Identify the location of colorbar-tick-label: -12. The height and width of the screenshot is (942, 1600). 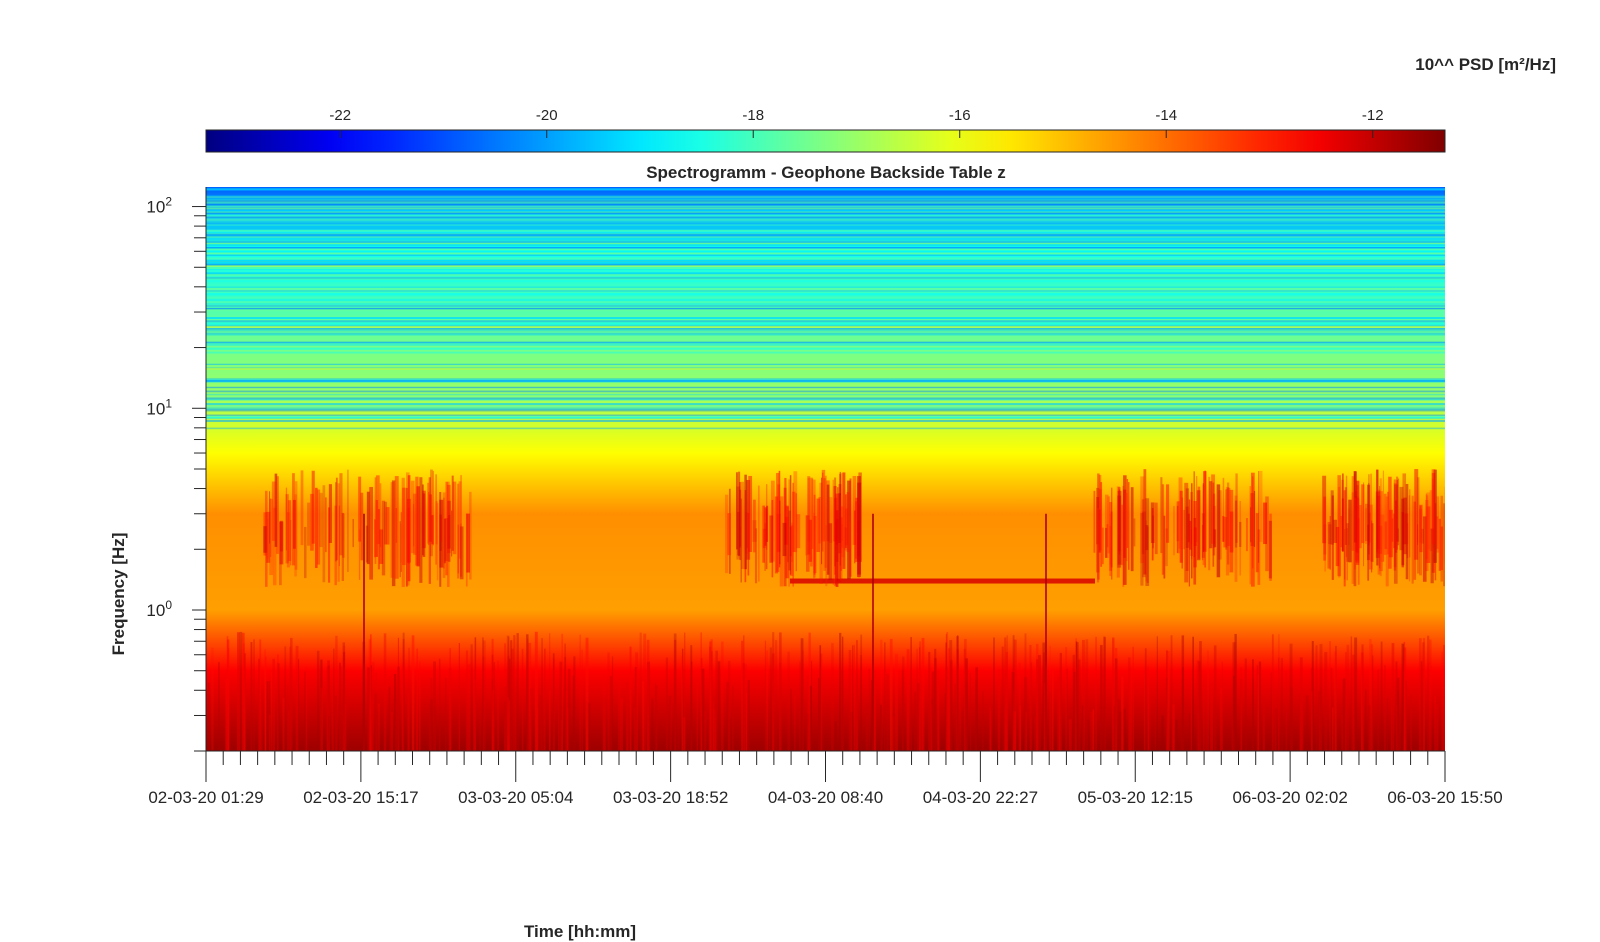
(1373, 115).